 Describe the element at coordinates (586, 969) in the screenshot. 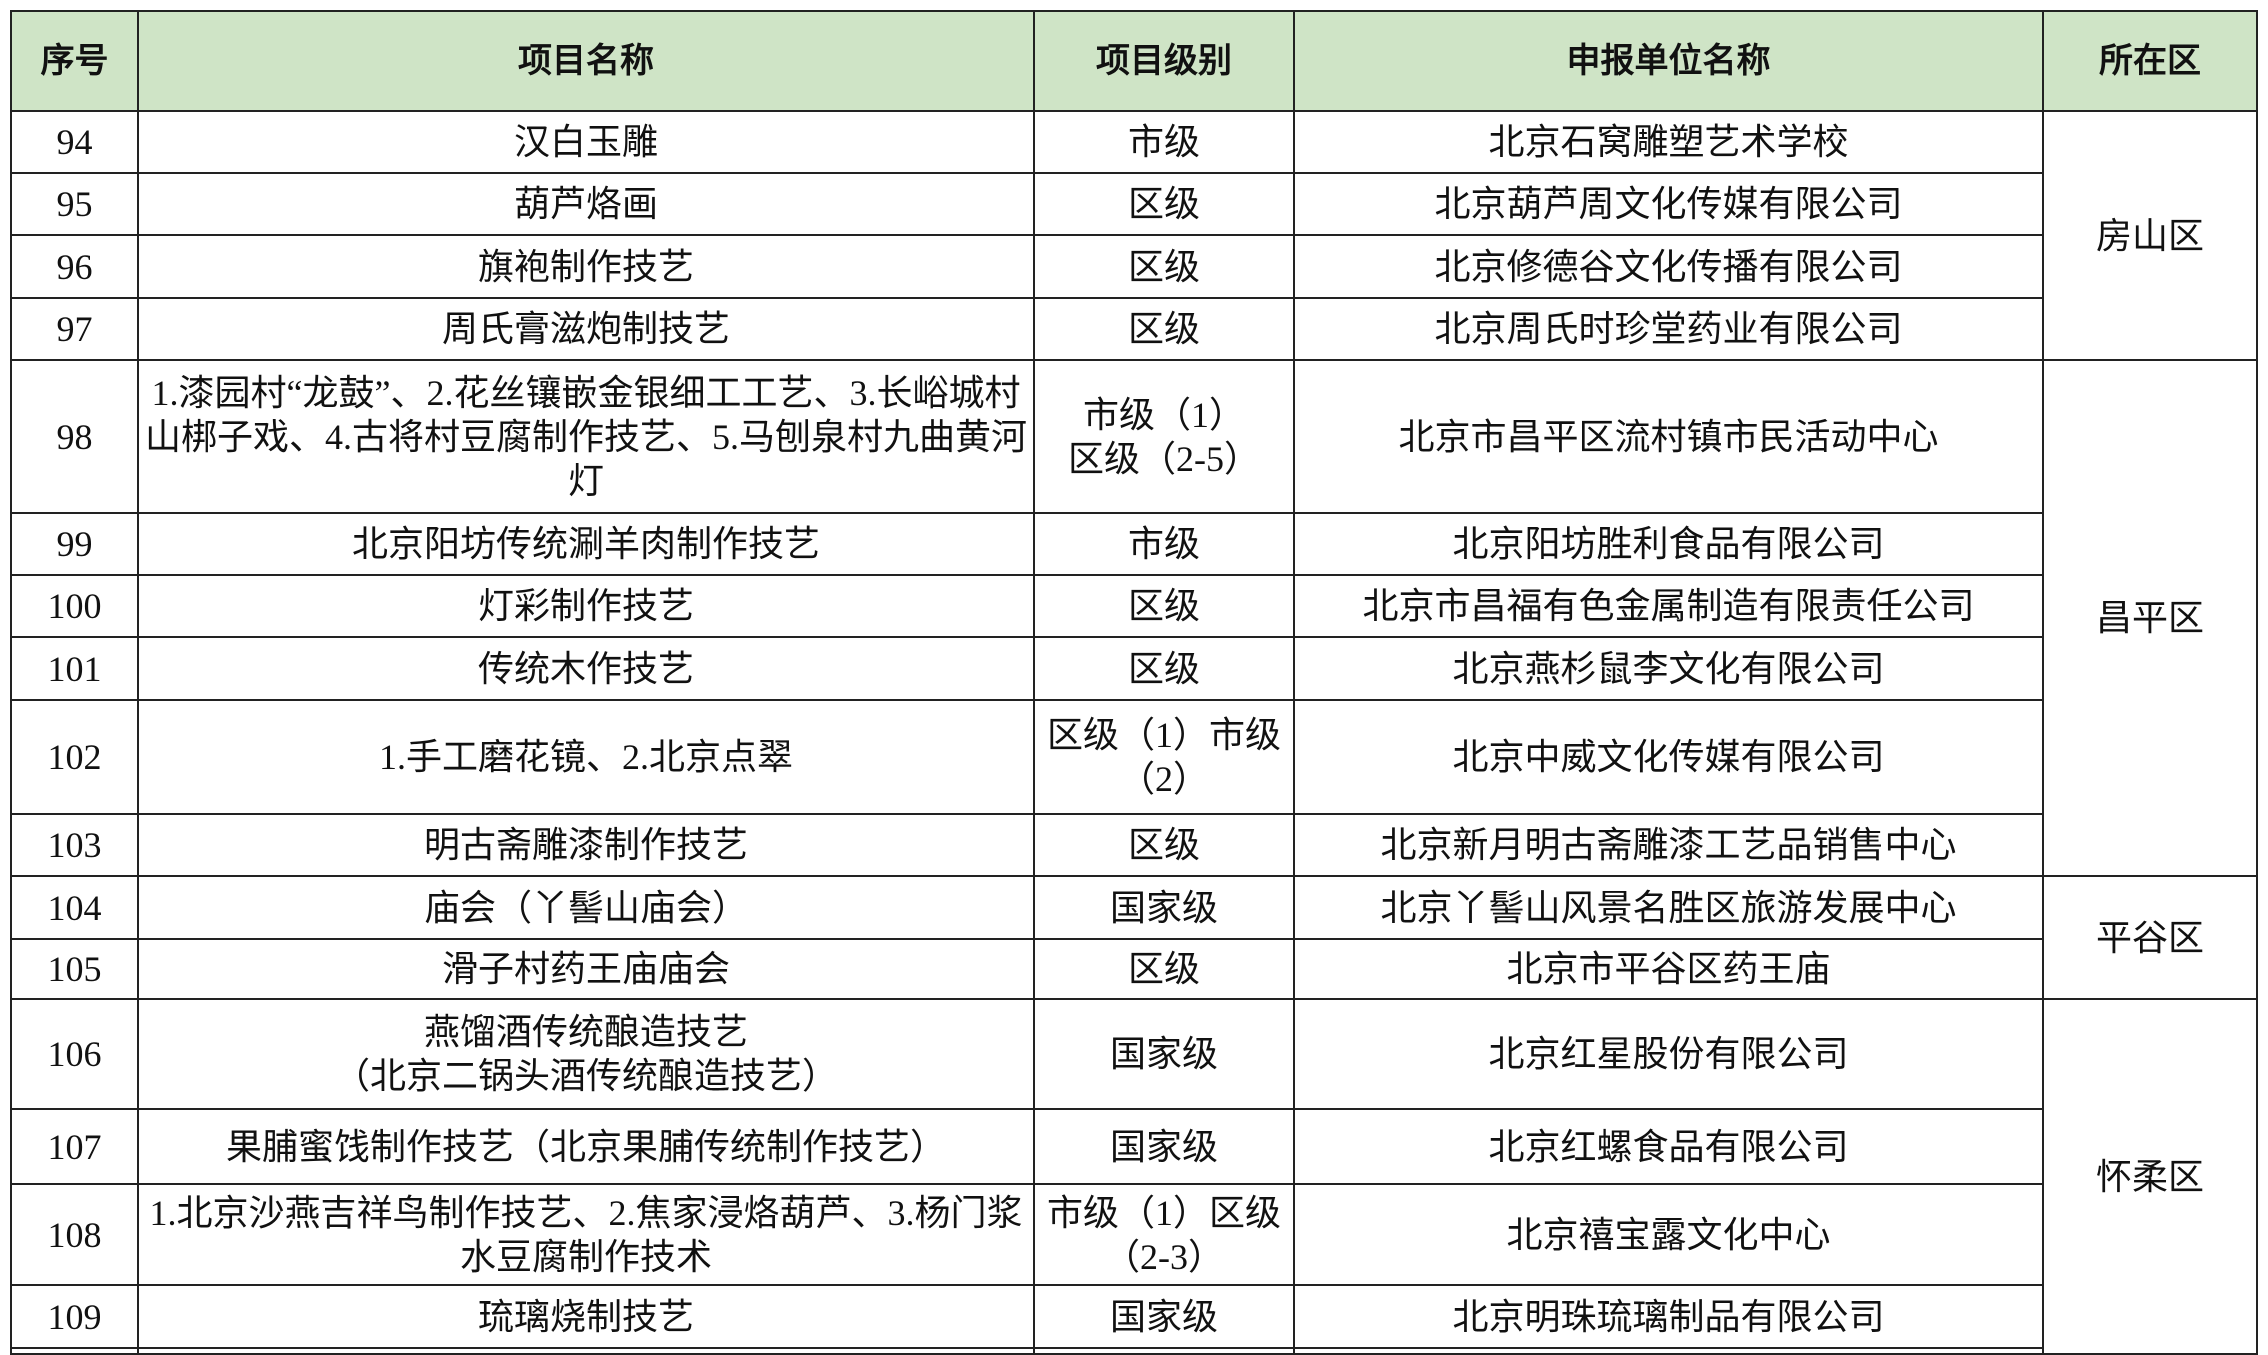

I see `cell-name: 滑子村药王庙庙会` at that location.